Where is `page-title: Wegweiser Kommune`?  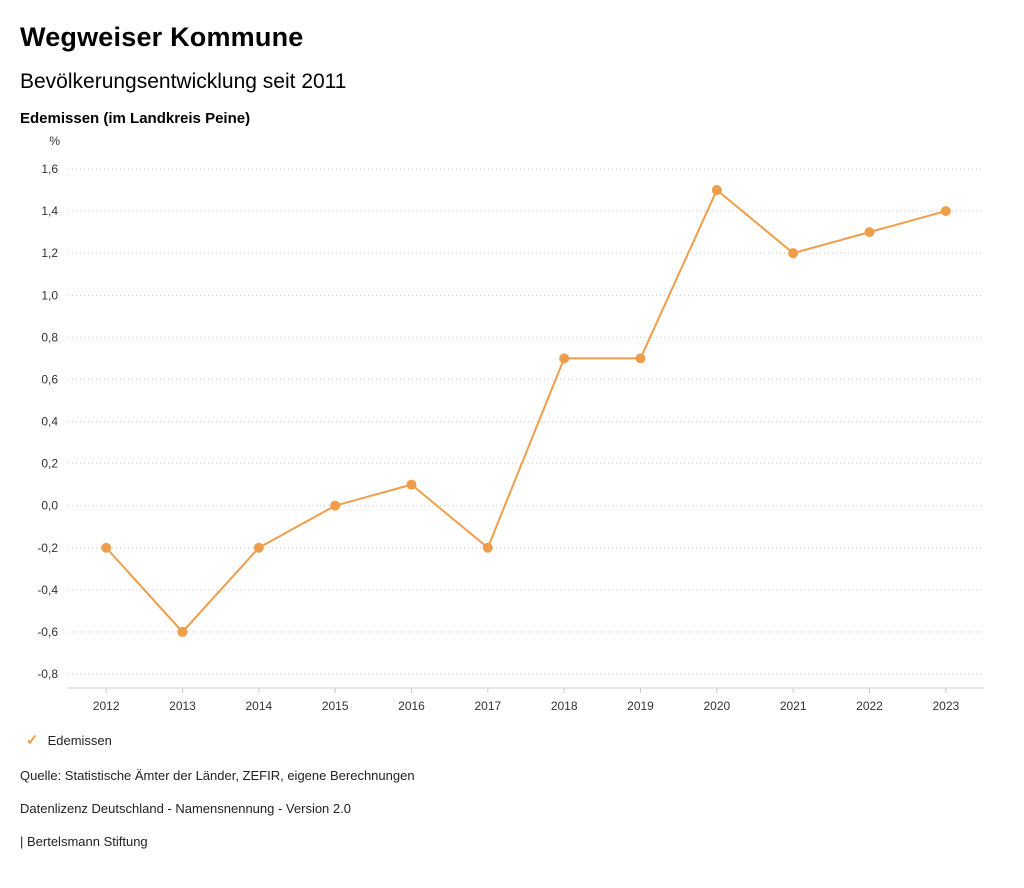 page-title: Wegweiser Kommune is located at coordinates (162, 37).